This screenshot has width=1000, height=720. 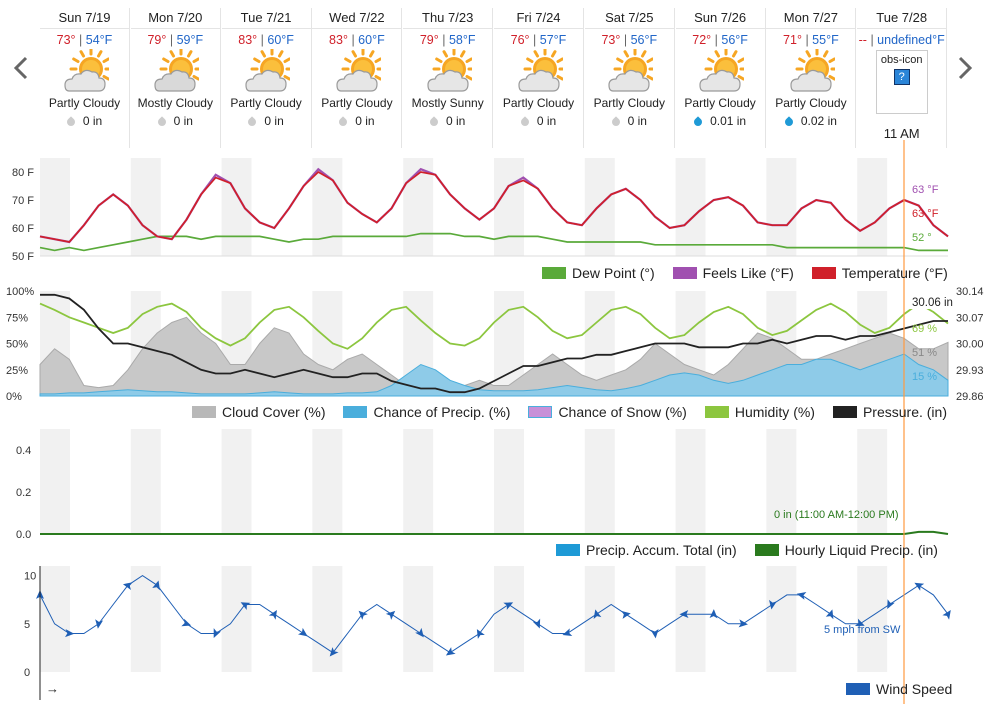 What do you see at coordinates (844, 412) in the screenshot?
I see `legend-swatch-pressure` at bounding box center [844, 412].